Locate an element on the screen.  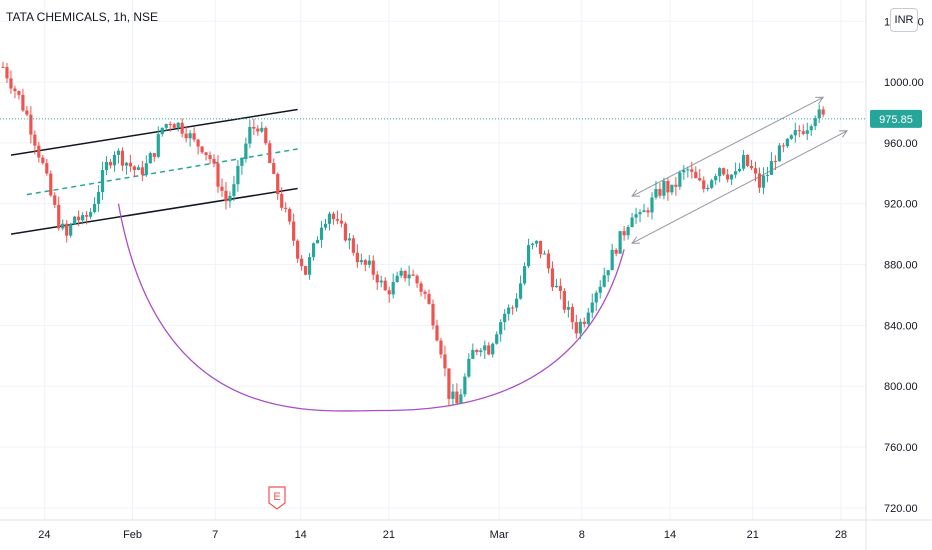
last-price-label: 975.85 is located at coordinates (896, 120).